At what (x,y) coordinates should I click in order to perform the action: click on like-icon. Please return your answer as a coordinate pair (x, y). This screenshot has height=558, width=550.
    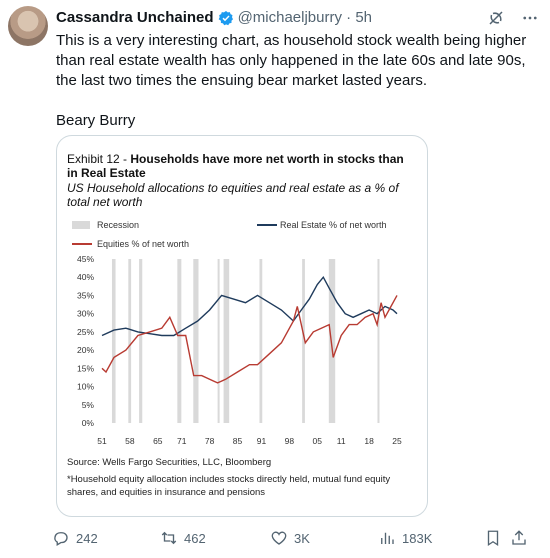
    Looking at the image, I should click on (279, 538).